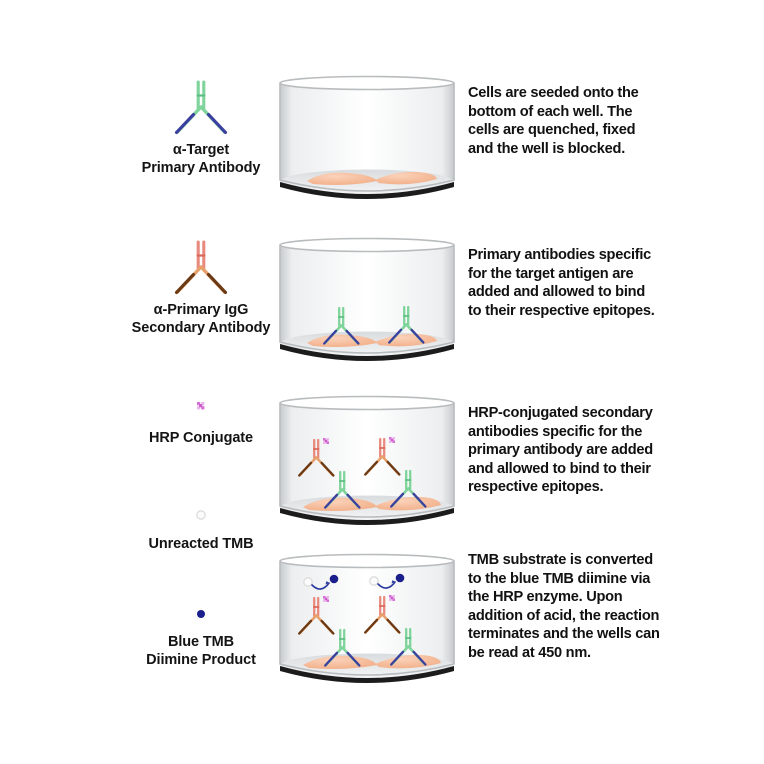 The image size is (764, 764). I want to click on primary-antibody-in-well-left, so click(341, 325).